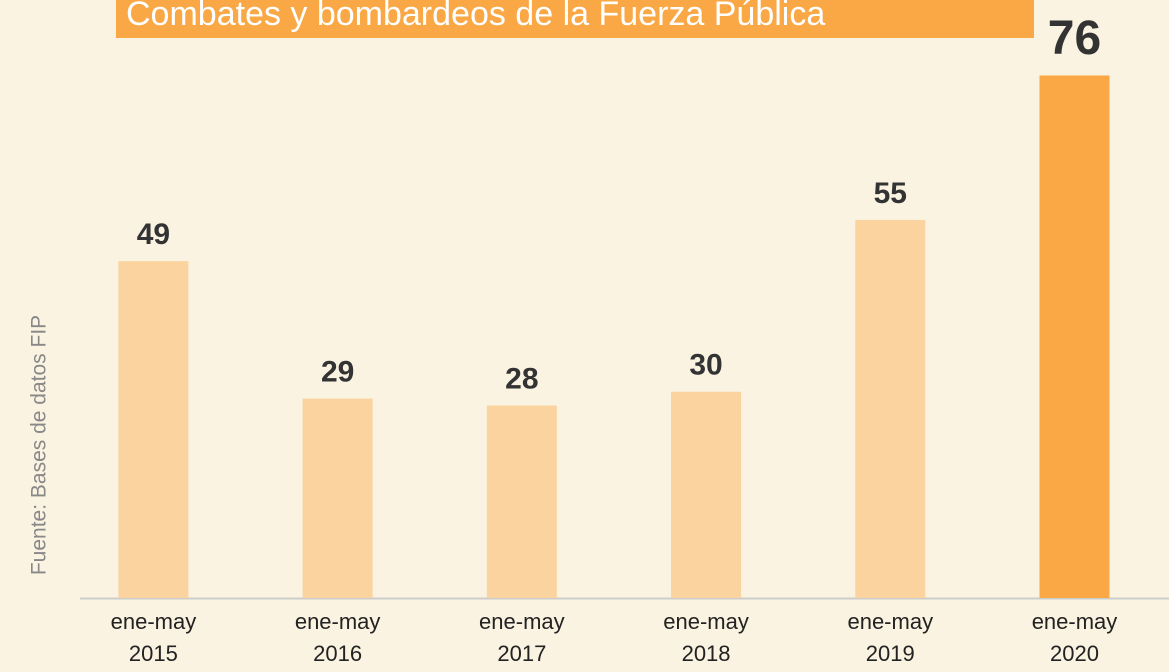  Describe the element at coordinates (1074, 38) in the screenshot. I see `value-label: 76` at that location.